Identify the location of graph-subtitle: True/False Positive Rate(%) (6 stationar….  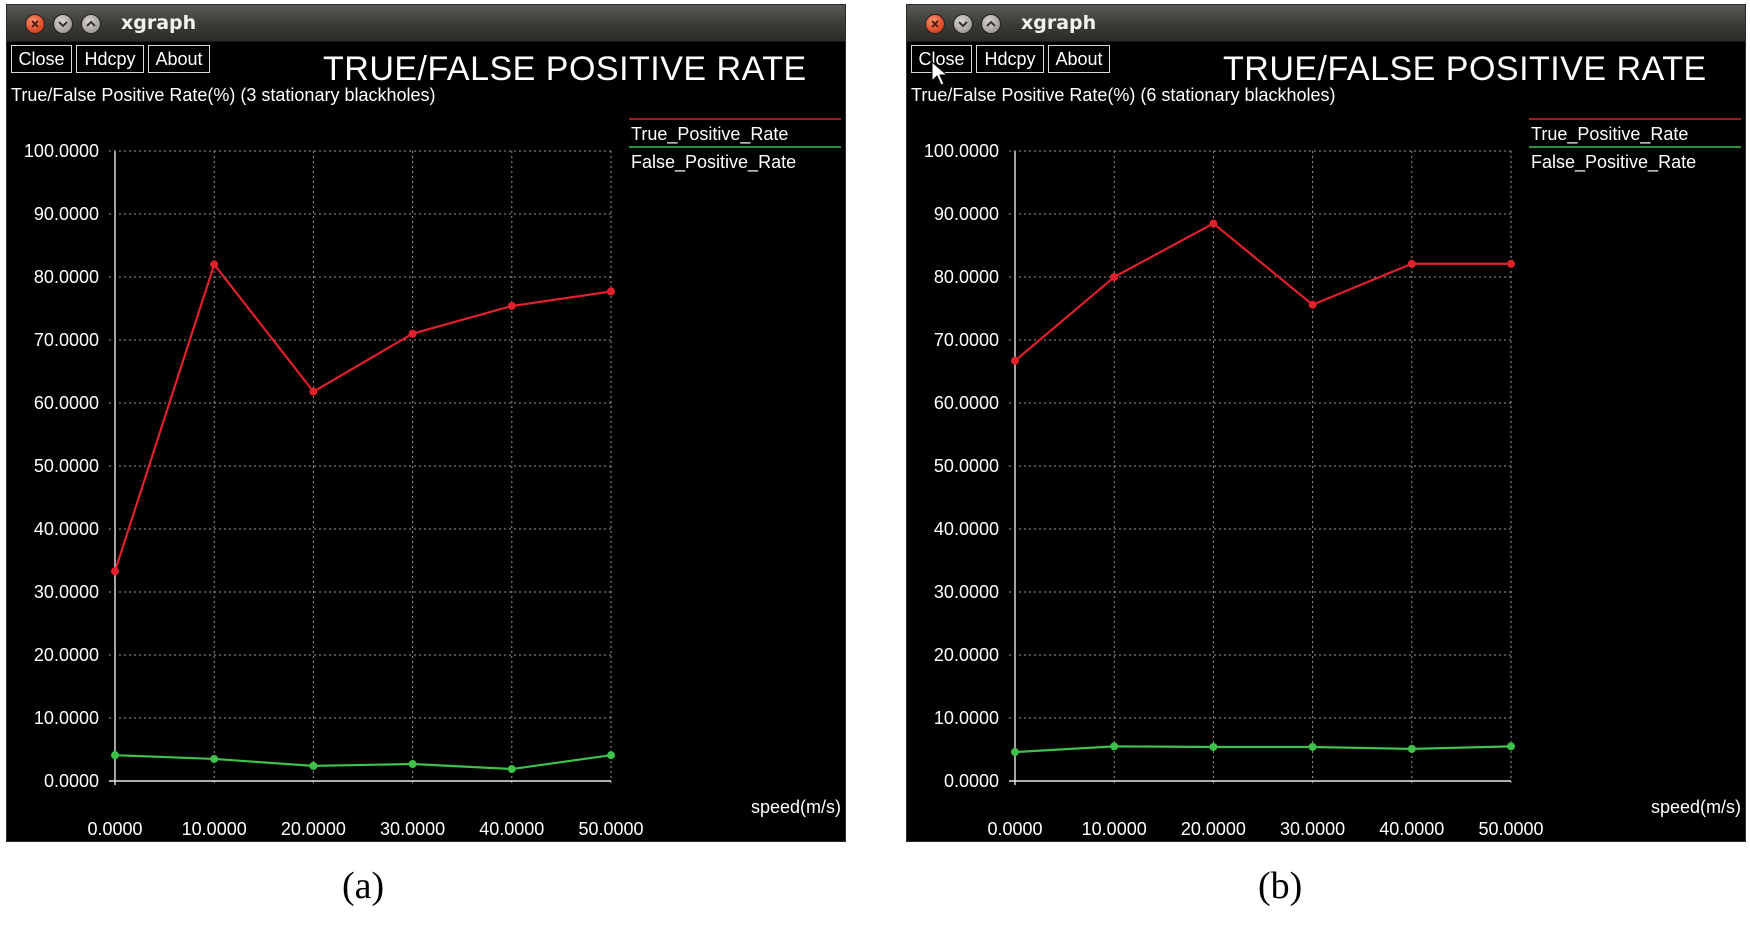
(1123, 95).